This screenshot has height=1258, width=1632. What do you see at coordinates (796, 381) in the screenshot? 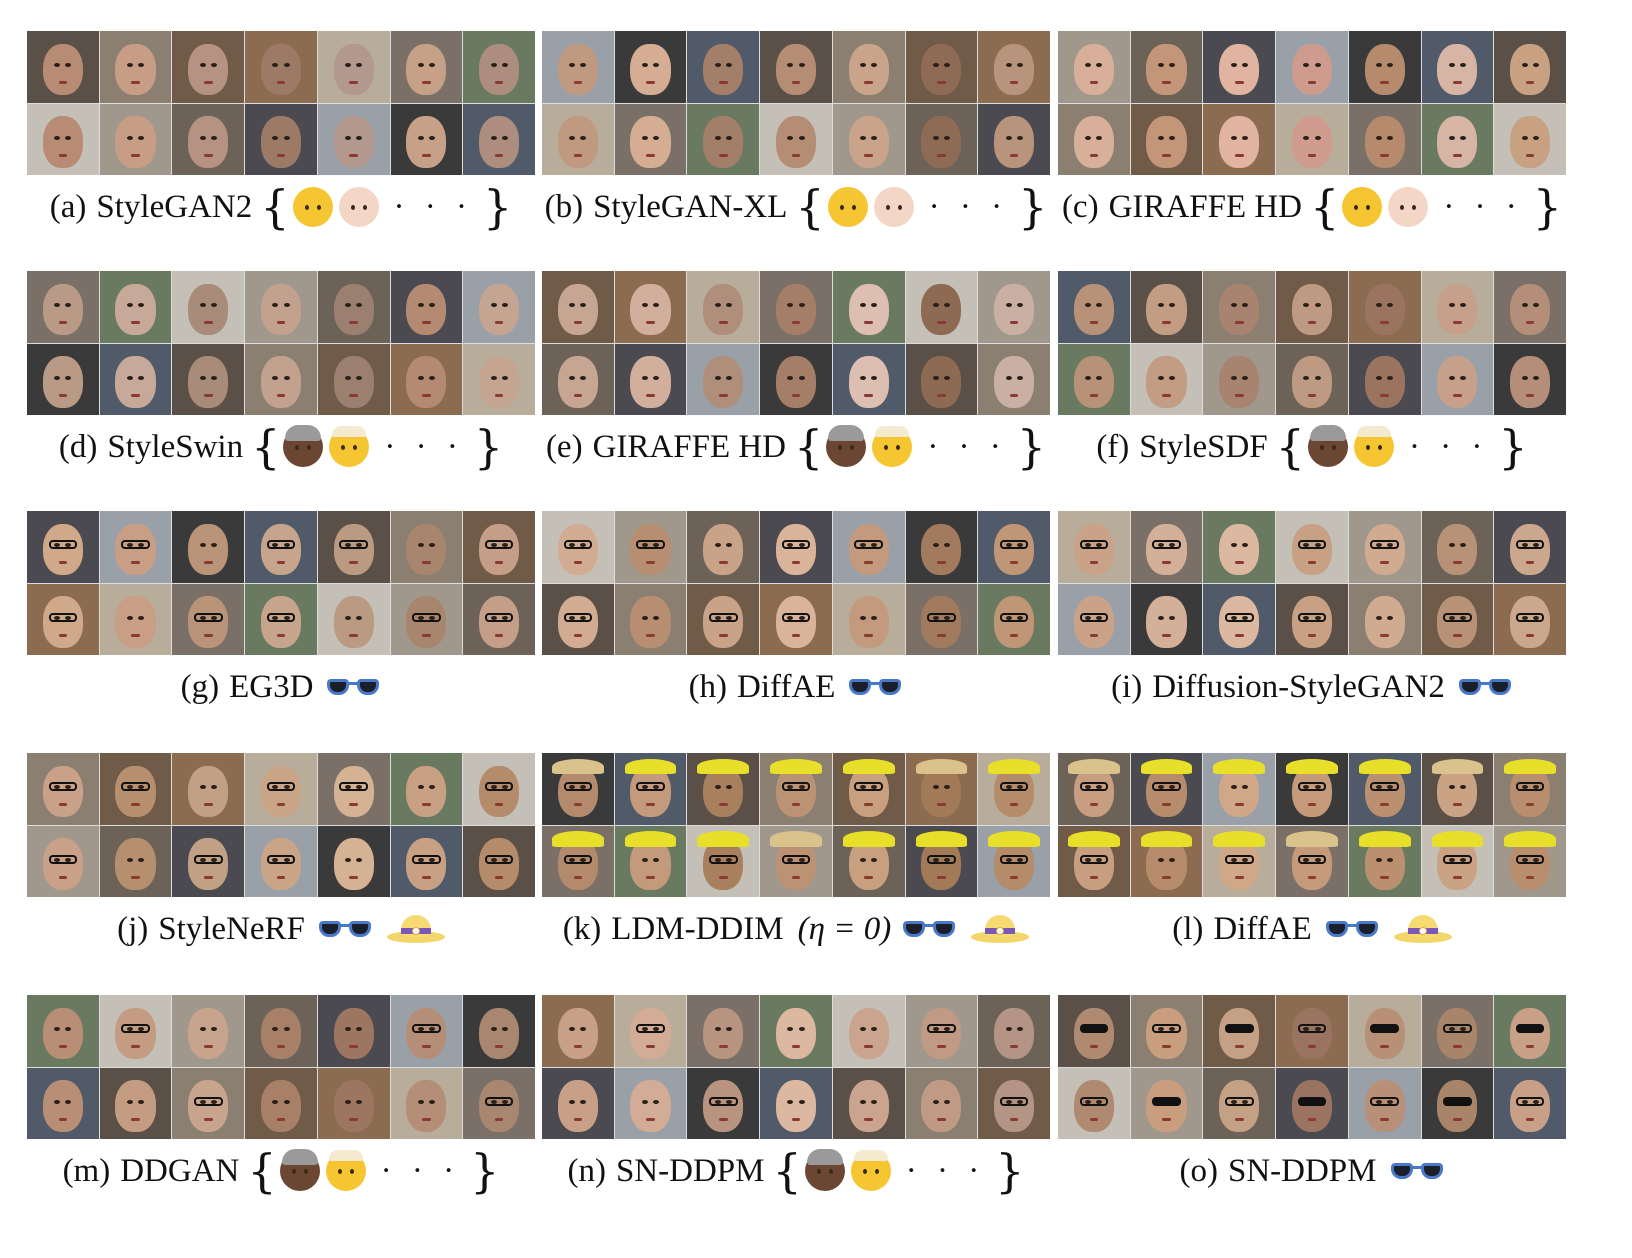
I see `figure-panel: (e) GIRAFFE HD{· · ·}` at bounding box center [796, 381].